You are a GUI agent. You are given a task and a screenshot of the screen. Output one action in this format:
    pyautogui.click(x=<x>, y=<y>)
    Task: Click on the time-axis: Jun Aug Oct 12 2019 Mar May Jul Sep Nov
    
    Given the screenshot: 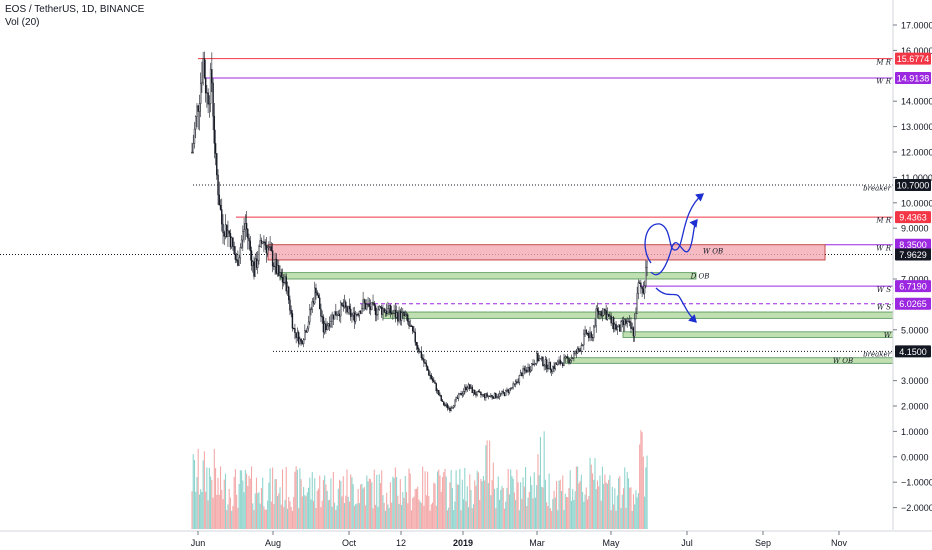 What is the action you would take?
    pyautogui.click(x=466, y=539)
    